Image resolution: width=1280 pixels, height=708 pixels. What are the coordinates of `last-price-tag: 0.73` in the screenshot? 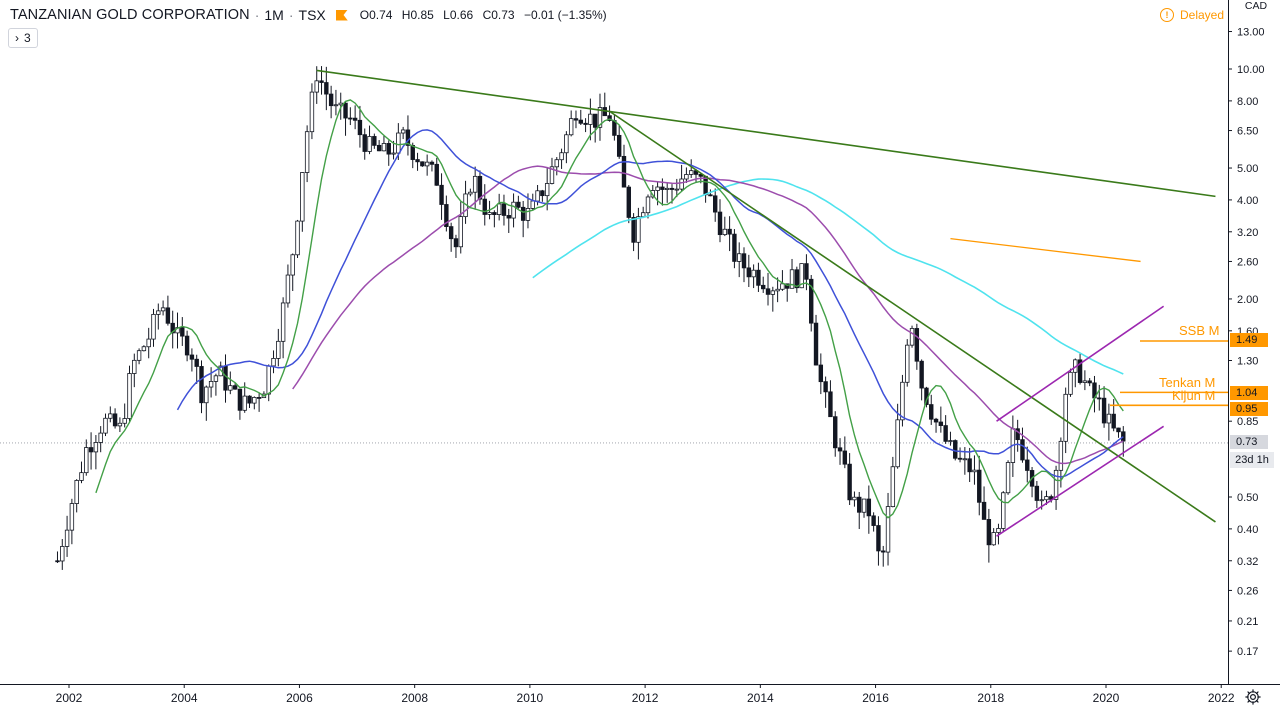 It's located at (1249, 442).